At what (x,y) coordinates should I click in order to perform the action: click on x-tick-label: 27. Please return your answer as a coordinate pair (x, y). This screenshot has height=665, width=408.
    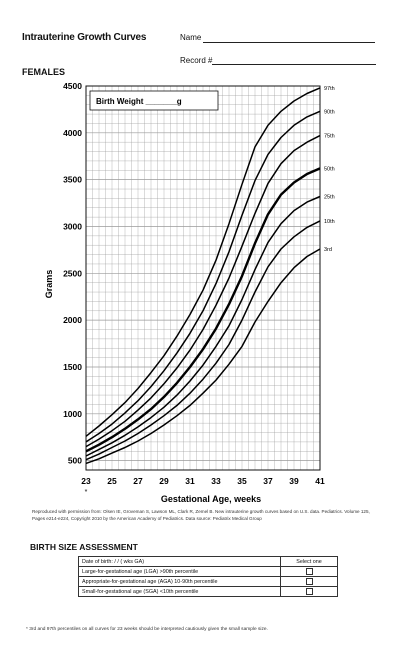
    Looking at the image, I should click on (138, 481).